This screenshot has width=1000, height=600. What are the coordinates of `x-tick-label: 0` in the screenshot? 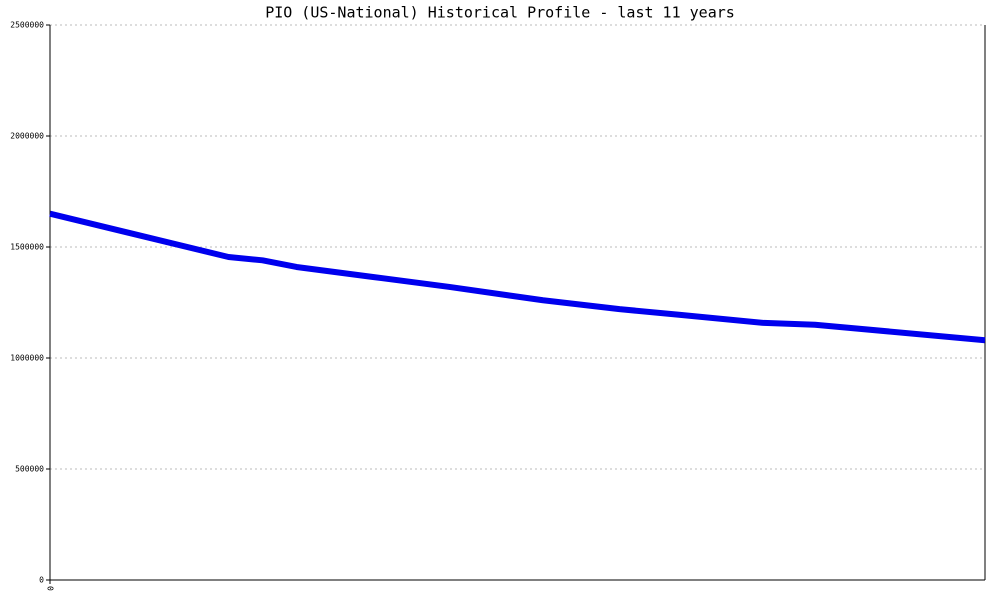 It's located at (50, 588).